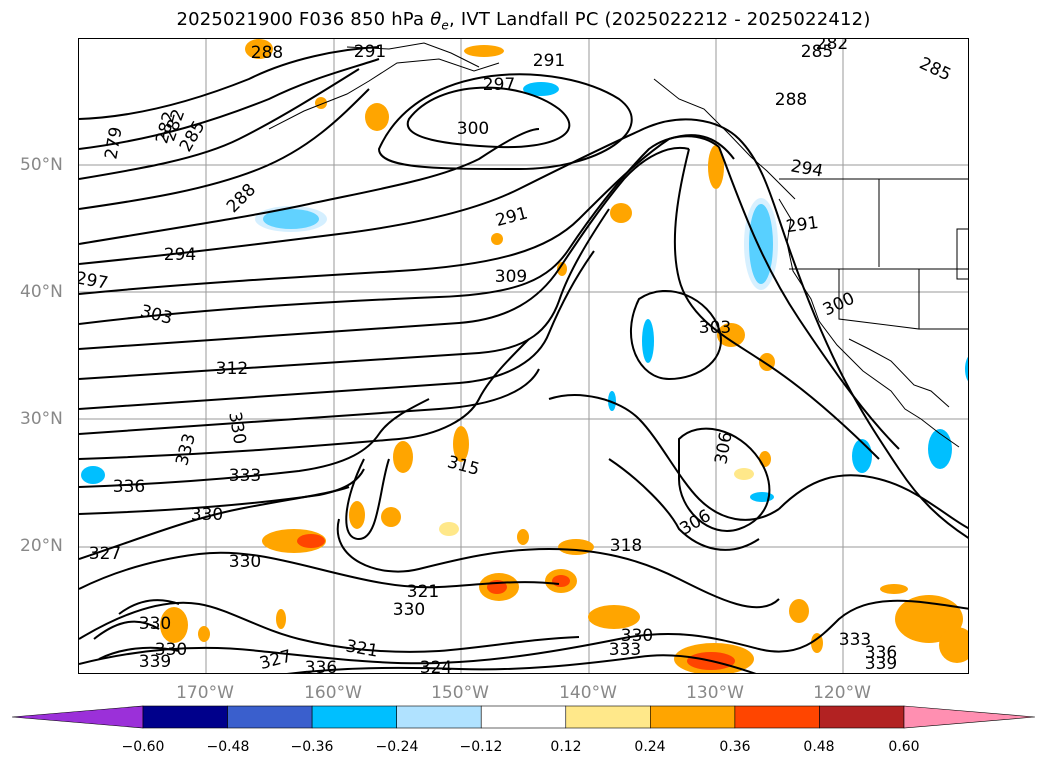  What do you see at coordinates (473, 129) in the screenshot?
I see `contour-label: 300` at bounding box center [473, 129].